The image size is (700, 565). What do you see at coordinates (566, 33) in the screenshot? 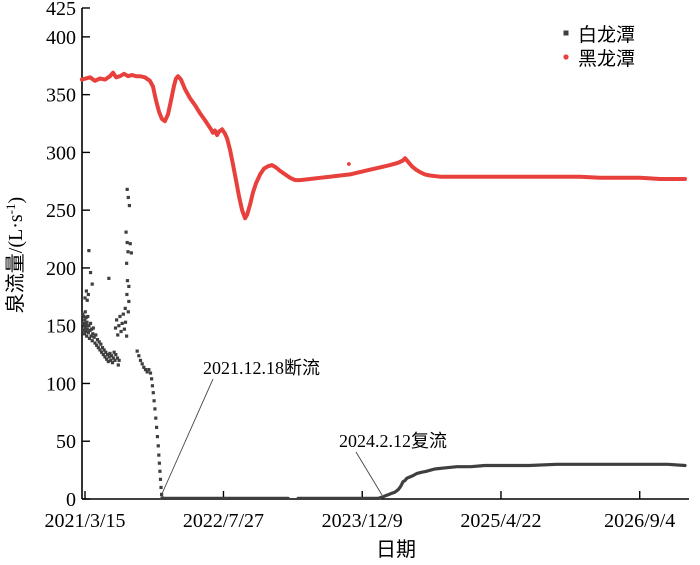
I see `legend-marker-square-icon` at bounding box center [566, 33].